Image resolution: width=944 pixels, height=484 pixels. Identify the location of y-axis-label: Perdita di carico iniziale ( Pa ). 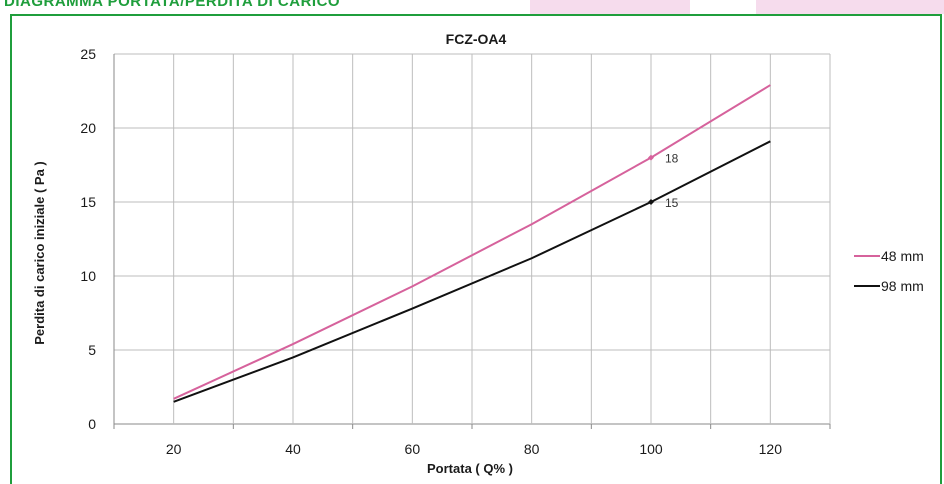
(39, 253).